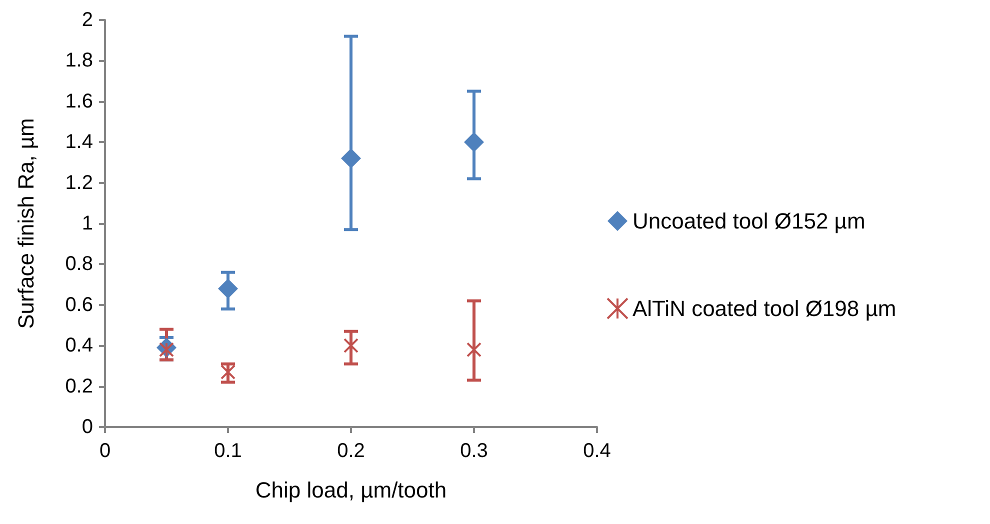 The width and height of the screenshot is (990, 524). What do you see at coordinates (79, 61) in the screenshot?
I see `y-tick-label: 1.8` at bounding box center [79, 61].